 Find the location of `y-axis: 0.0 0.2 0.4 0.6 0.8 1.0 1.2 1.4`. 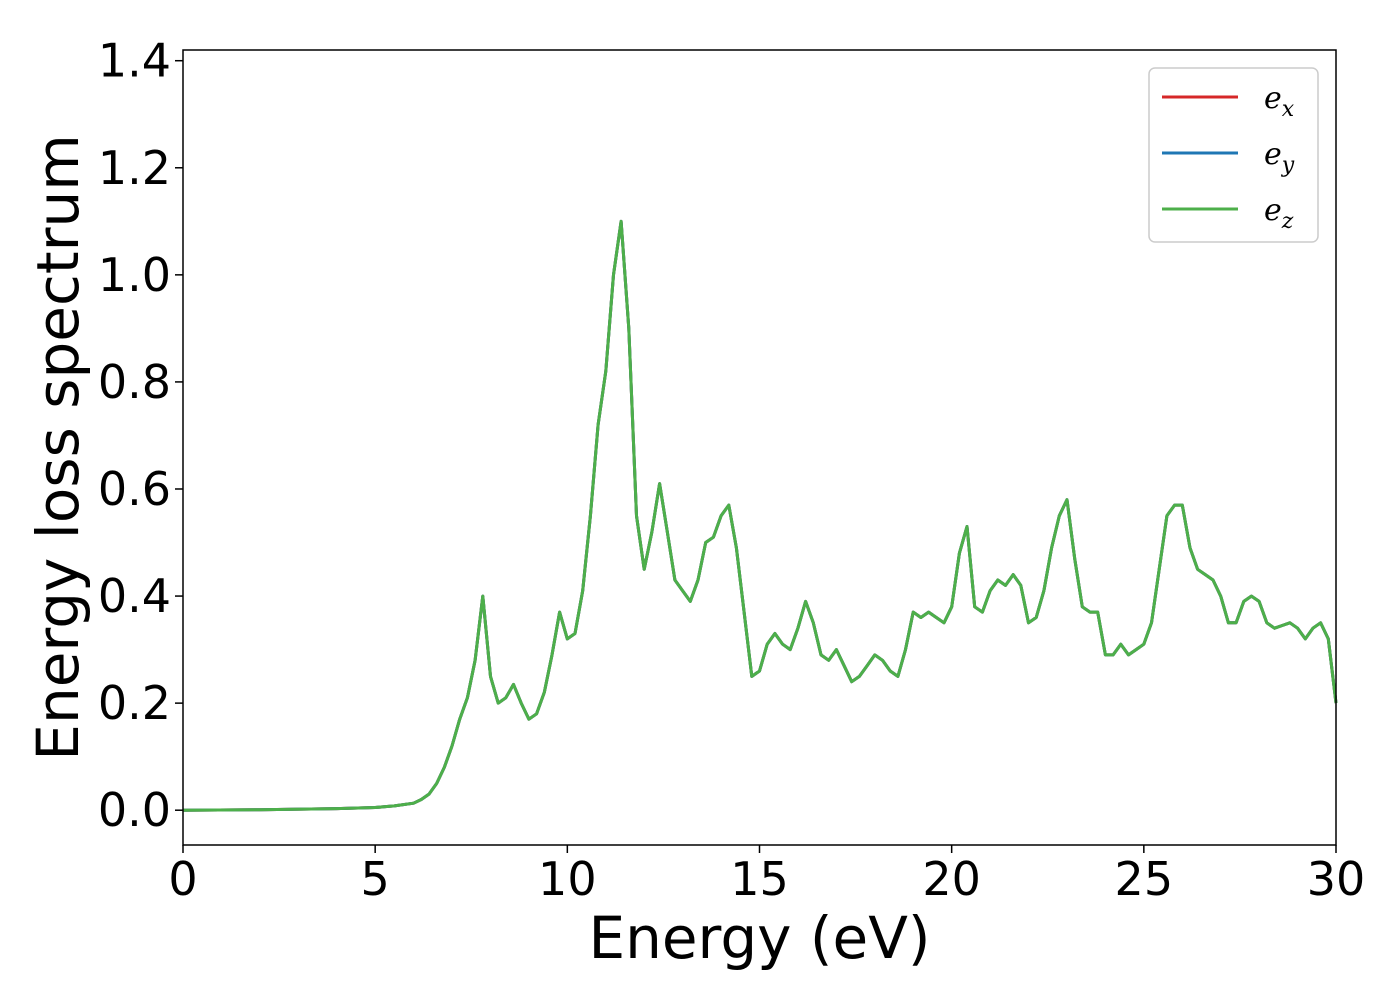

y-axis: 0.0 0.2 0.4 0.6 0.8 1.0 1.2 1.4 is located at coordinates (140, 435).